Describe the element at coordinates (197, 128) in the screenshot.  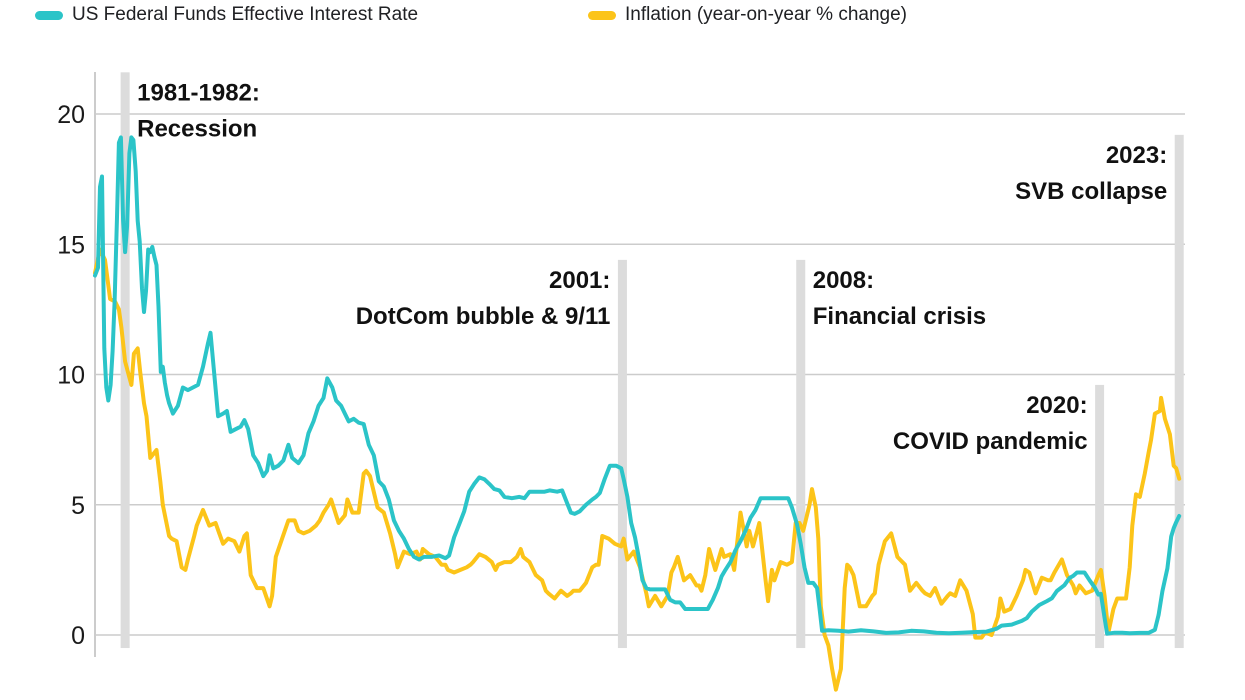
I see `event-annotation: Recession` at that location.